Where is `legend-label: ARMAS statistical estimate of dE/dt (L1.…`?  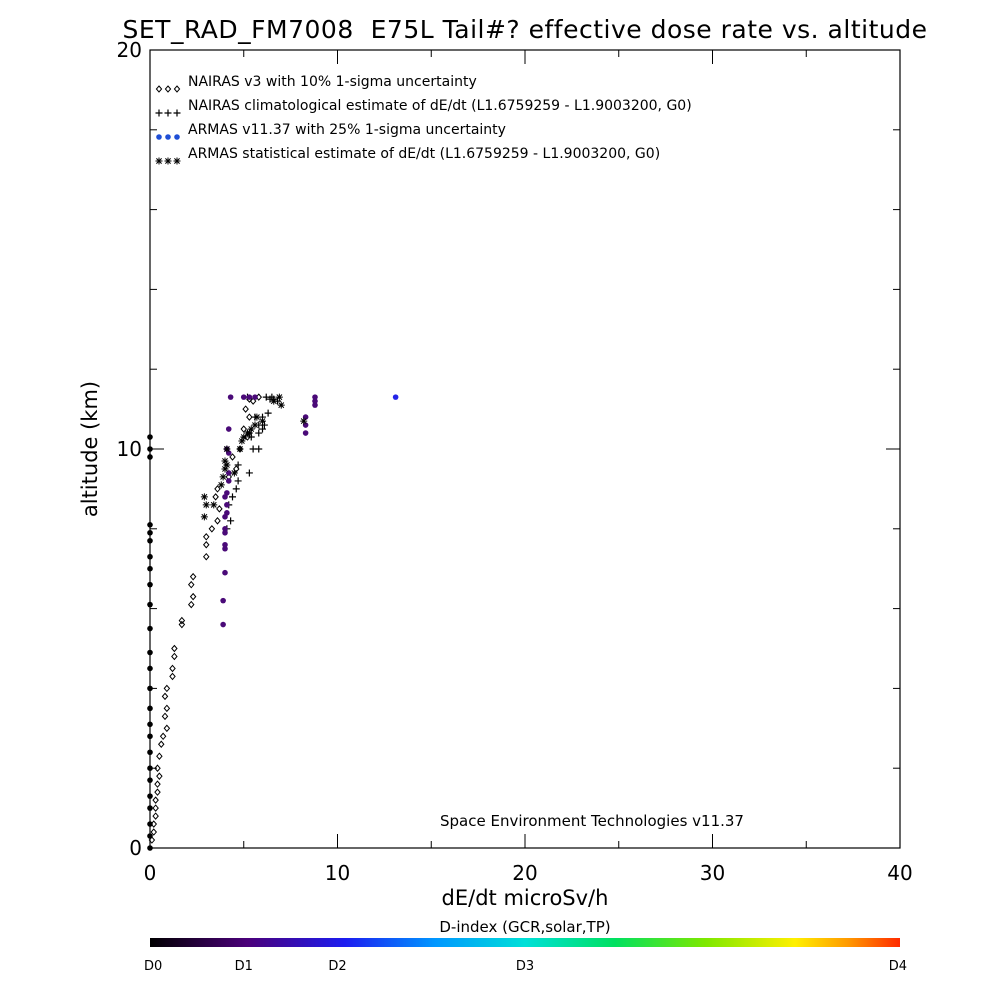
legend-label: ARMAS statistical estimate of dE/dt (L1.… is located at coordinates (424, 154).